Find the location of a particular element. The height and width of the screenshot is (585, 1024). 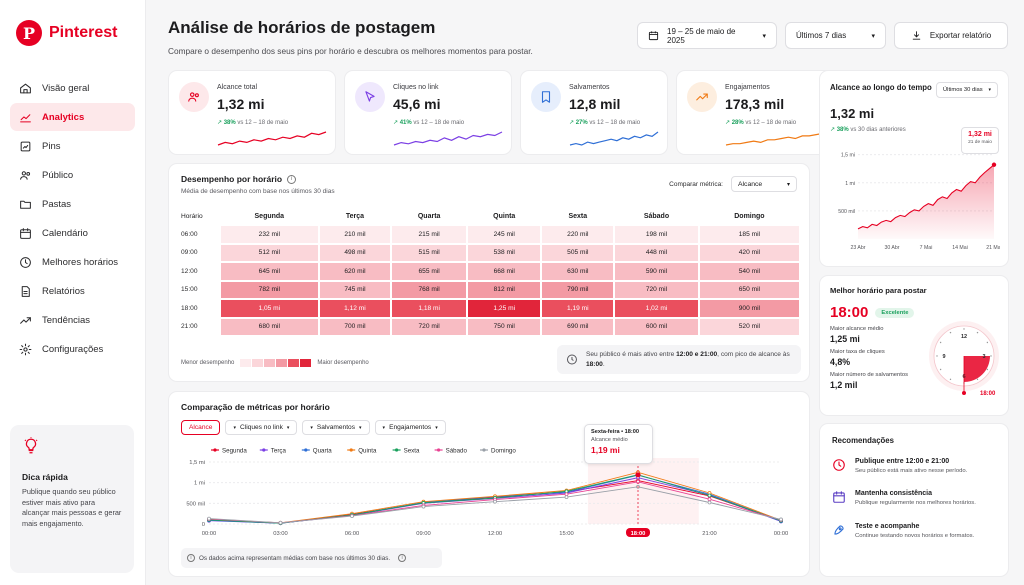

heatmap-cell: 1,19 mi is located at coordinates (578, 308).